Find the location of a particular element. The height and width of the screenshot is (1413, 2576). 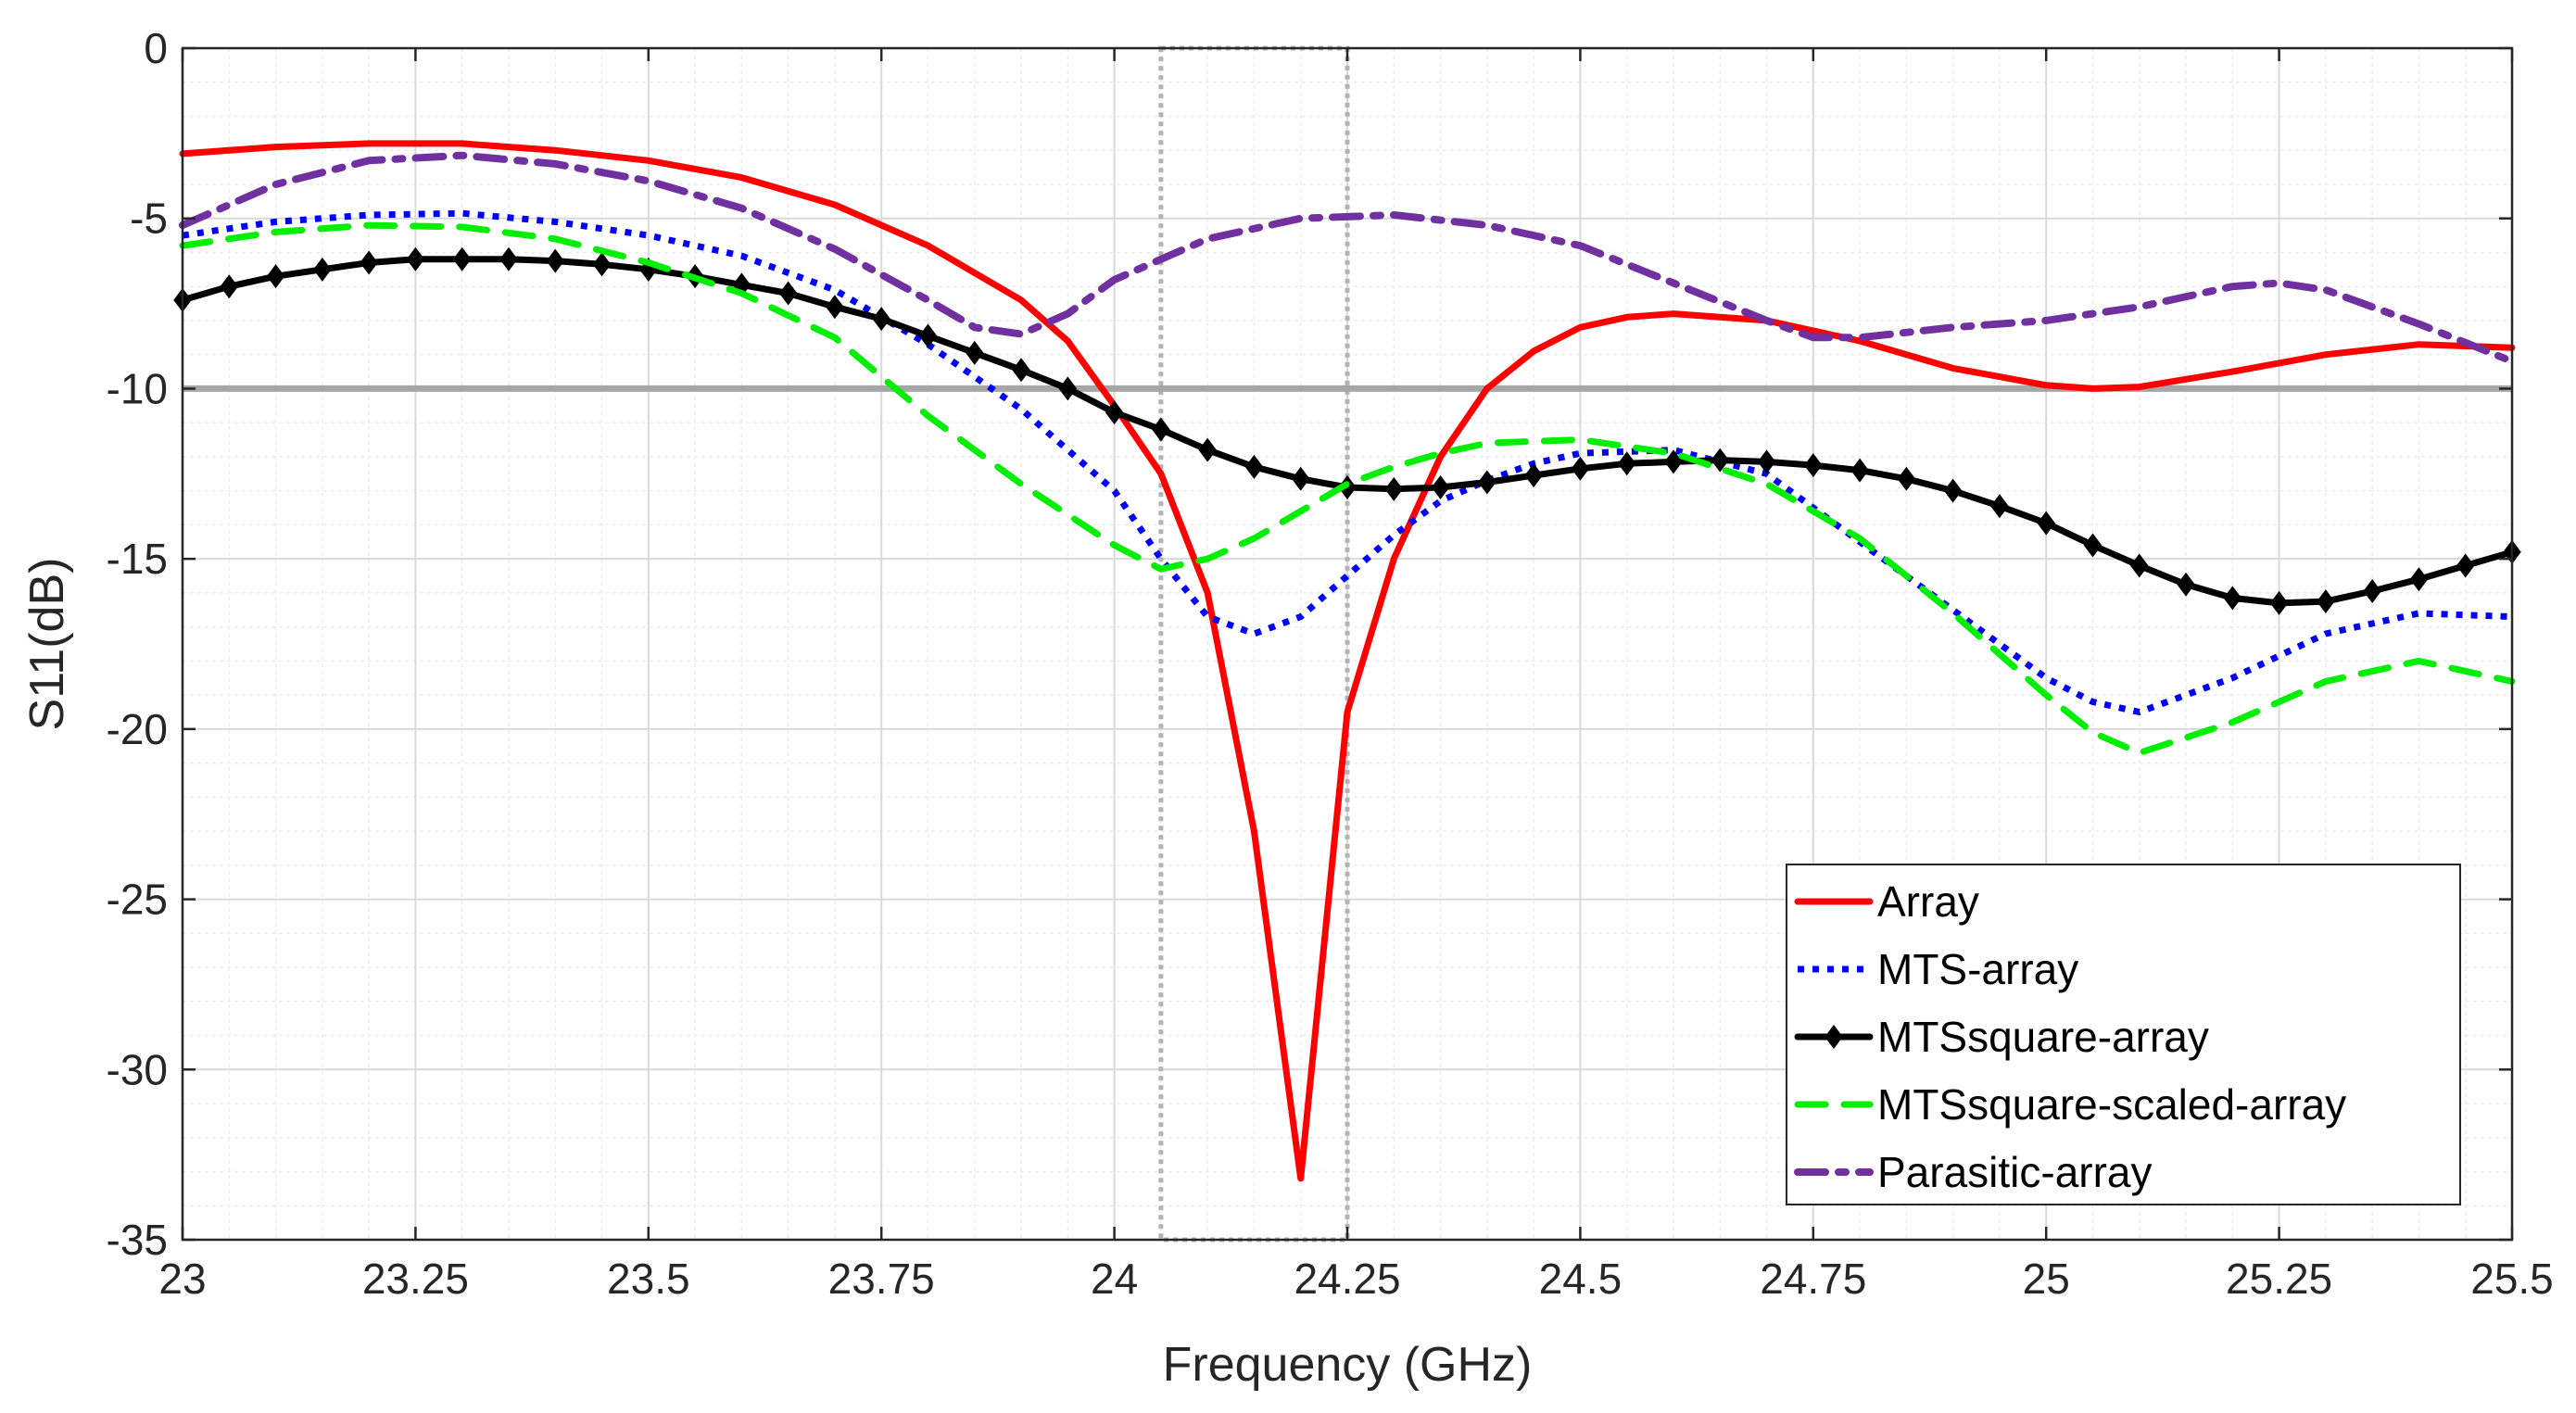

y-tick-label: -35 is located at coordinates (138, 1240).